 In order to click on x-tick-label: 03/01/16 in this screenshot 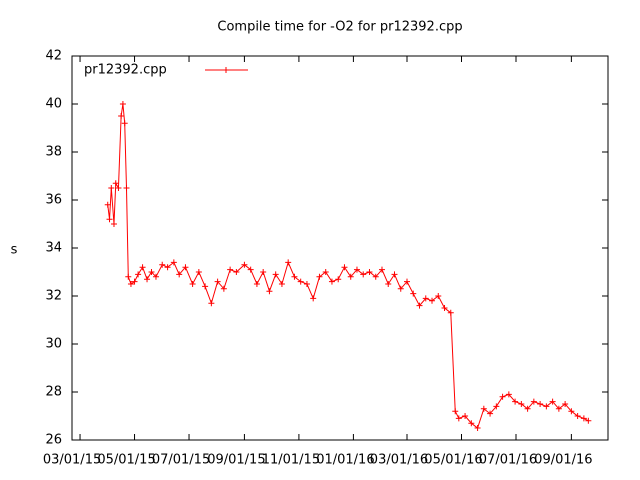, I will do `click(399, 460)`.